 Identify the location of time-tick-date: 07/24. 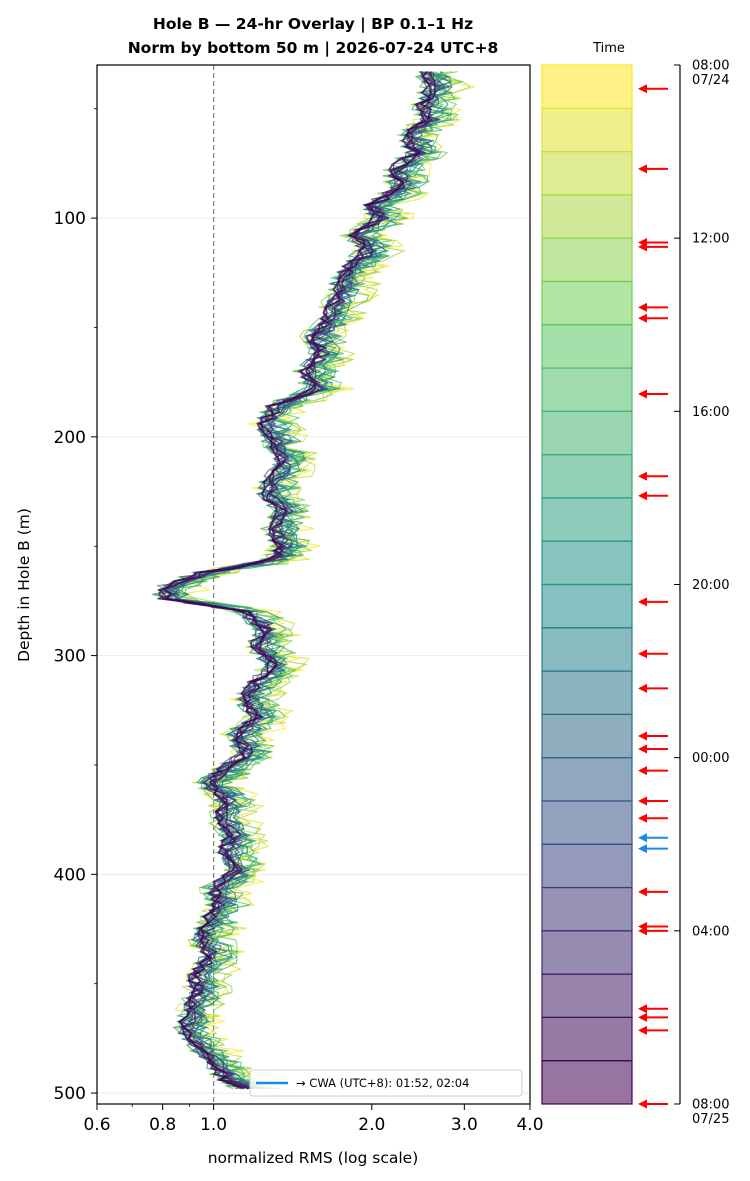
(710, 80).